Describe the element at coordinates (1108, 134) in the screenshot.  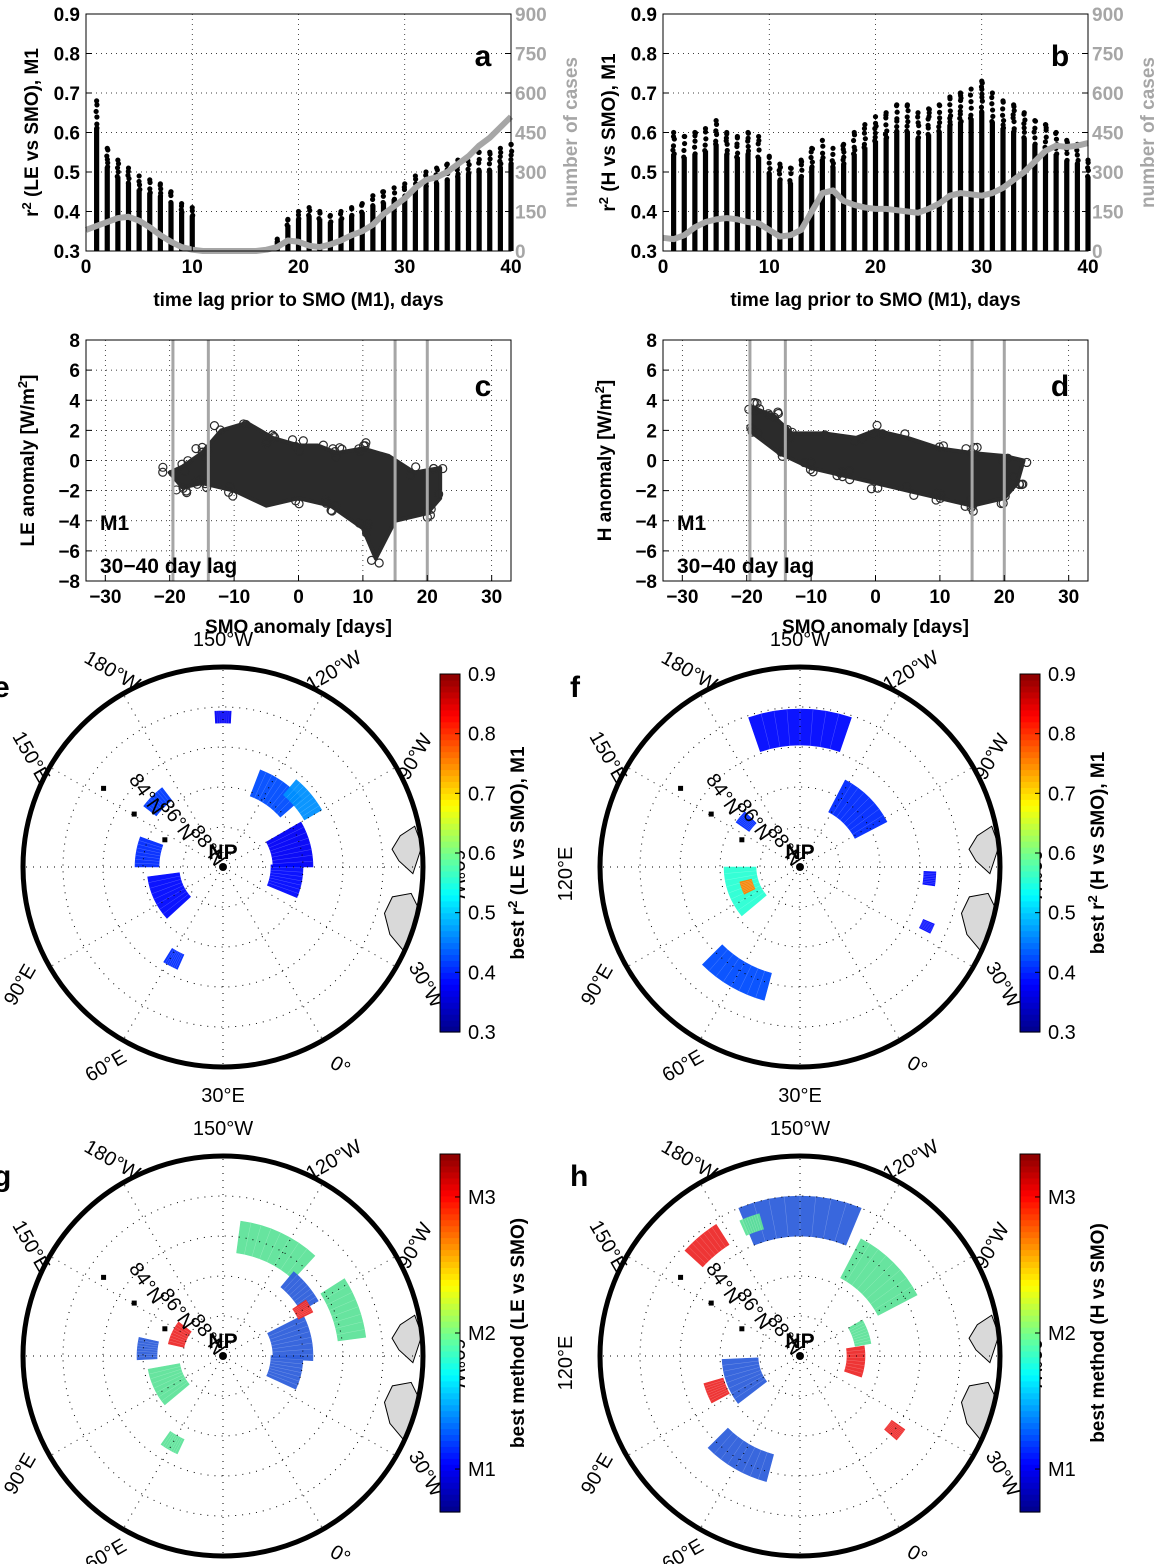
I see `y2-tick-label: 450` at that location.